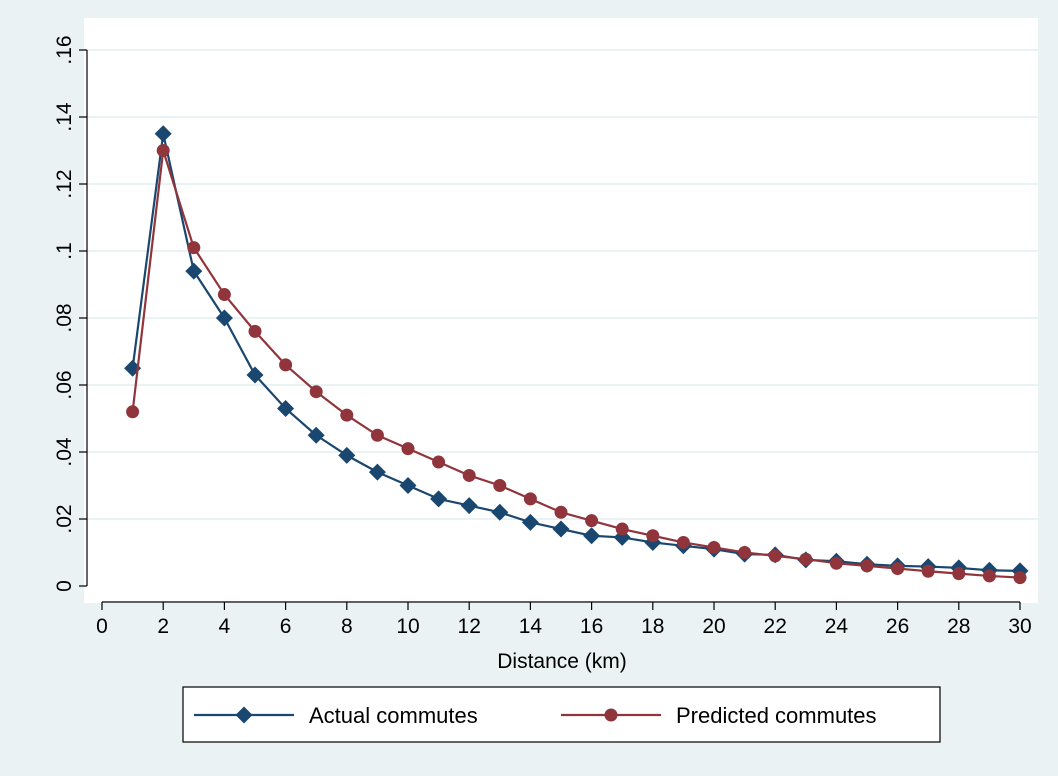  I want to click on x-tick-label: 10, so click(407, 626).